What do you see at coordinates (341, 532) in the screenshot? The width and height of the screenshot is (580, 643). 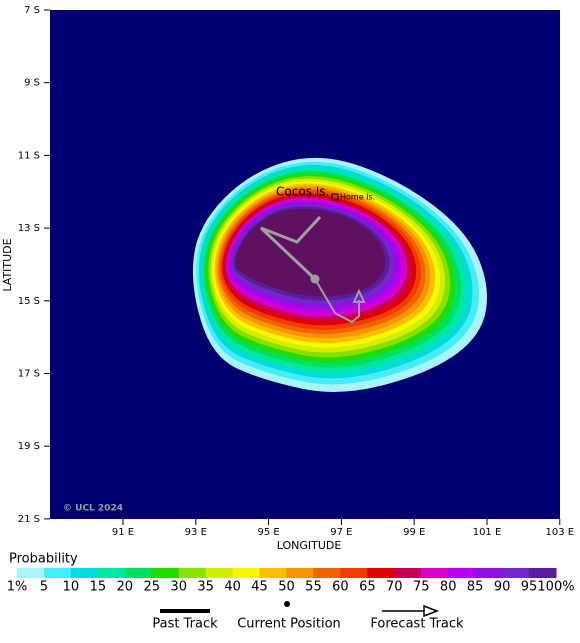 I see `x-tick-label: 97 E` at bounding box center [341, 532].